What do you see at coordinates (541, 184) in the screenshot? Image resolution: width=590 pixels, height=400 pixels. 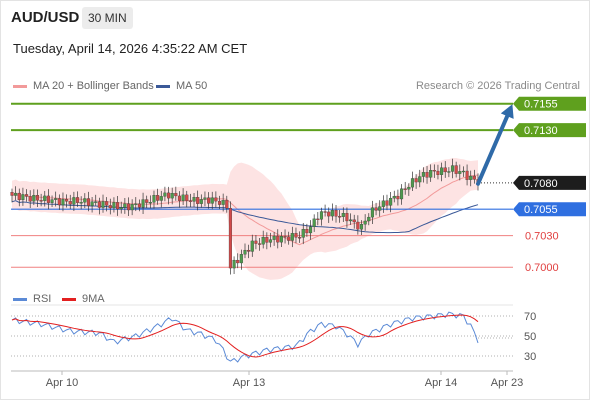 I see `level-label-text: 0.7080` at bounding box center [541, 184].